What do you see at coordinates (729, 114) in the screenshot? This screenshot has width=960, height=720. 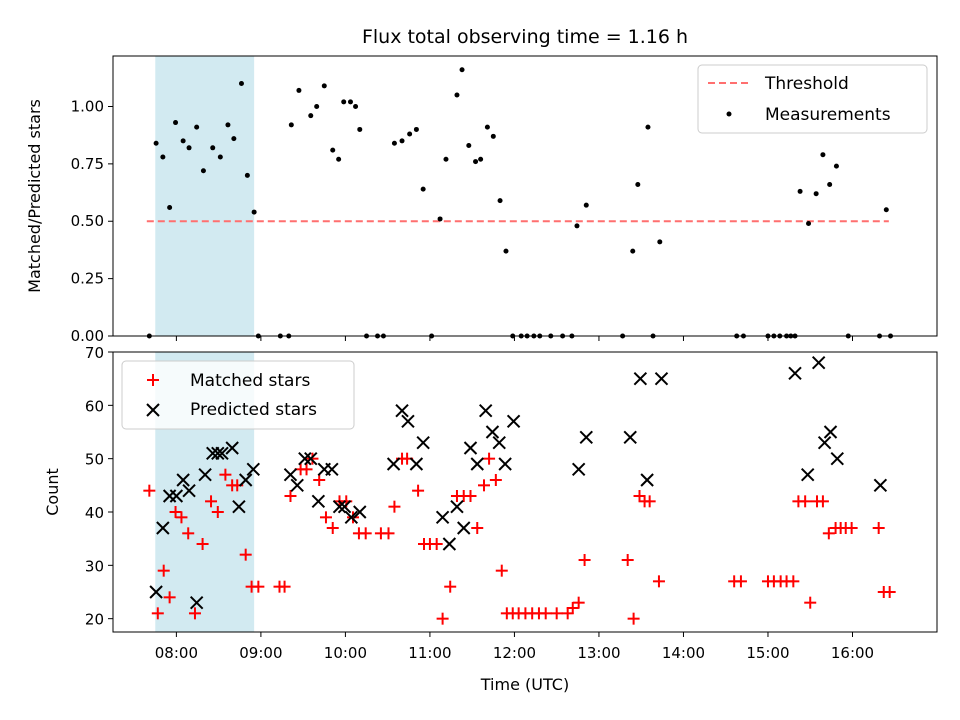 I see `legend-measurements-swatch` at bounding box center [729, 114].